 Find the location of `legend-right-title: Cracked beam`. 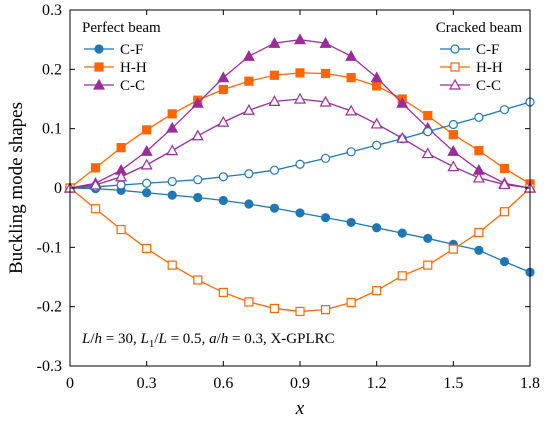

legend-right-title: Cracked beam is located at coordinates (479, 28).